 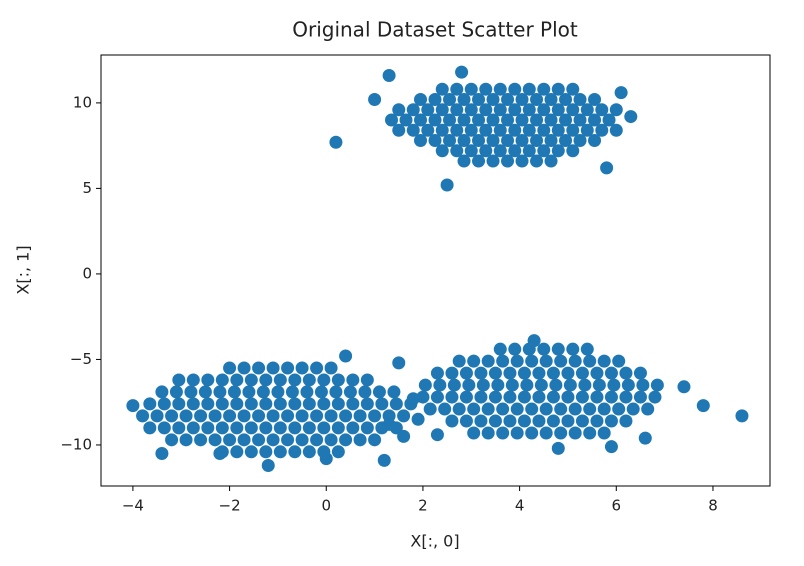 What do you see at coordinates (87, 188) in the screenshot?
I see `y-tick-label: 5` at bounding box center [87, 188].